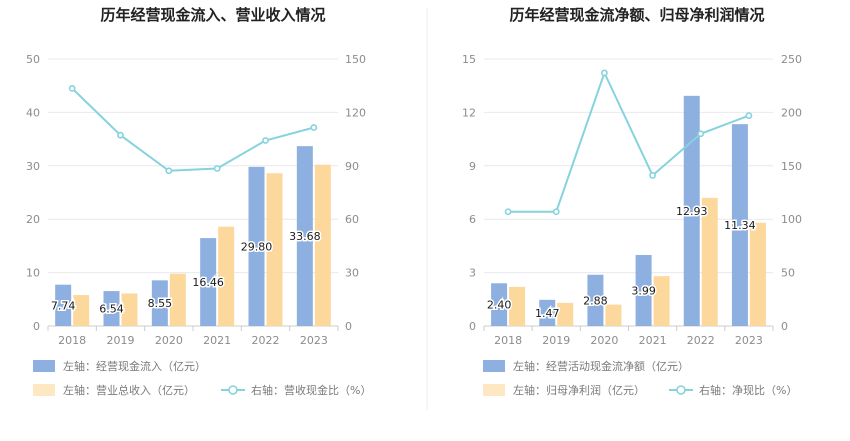 The width and height of the screenshot is (850, 441). I want to click on data-label: 29.80, so click(257, 246).